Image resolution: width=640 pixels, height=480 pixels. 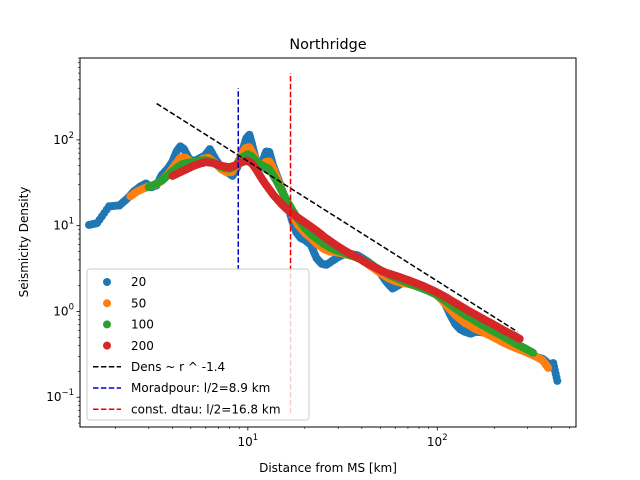 What do you see at coordinates (138, 282) in the screenshot?
I see `legend-label: 20` at bounding box center [138, 282].